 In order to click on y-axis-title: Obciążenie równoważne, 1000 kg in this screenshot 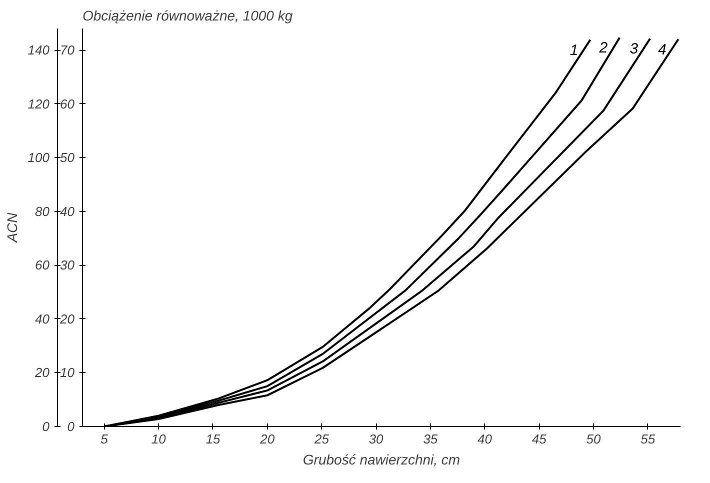, I will do `click(187, 16)`.